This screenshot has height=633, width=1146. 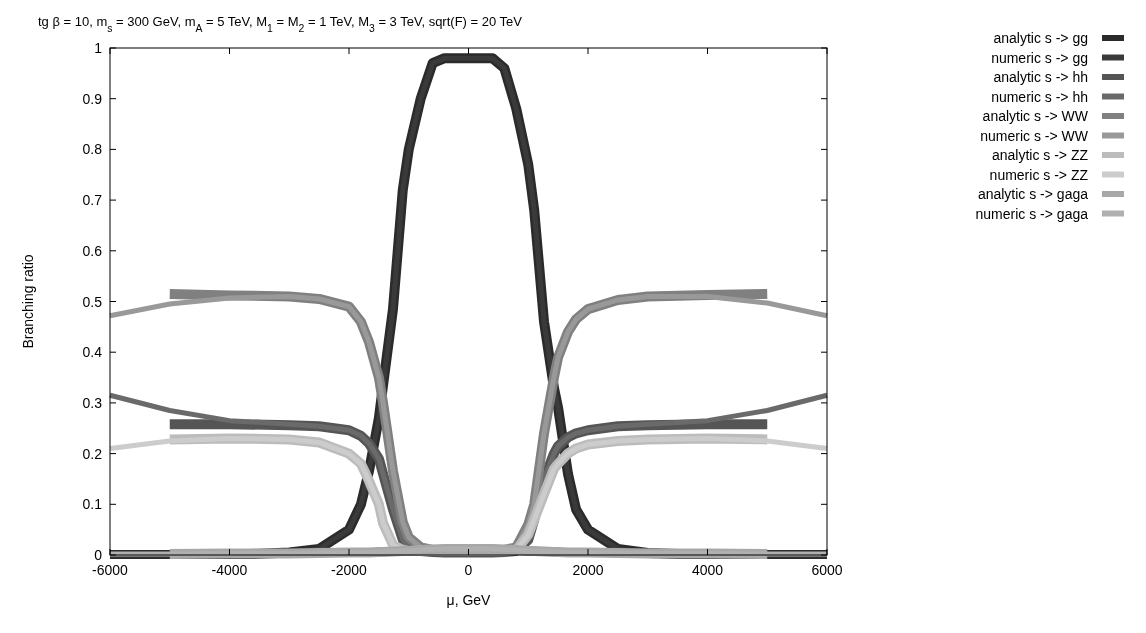 What do you see at coordinates (280, 24) in the screenshot?
I see `chart-title: tg β = 10, m$_{s}$ = 300 GeV, m$_{A}$ = 5 TeV, M$_{1}$ = M$_{2}$ = 1 TeV, M$_{3}$ = 3 TeV, sqrt(F) = 20 TeV` at bounding box center [280, 24].